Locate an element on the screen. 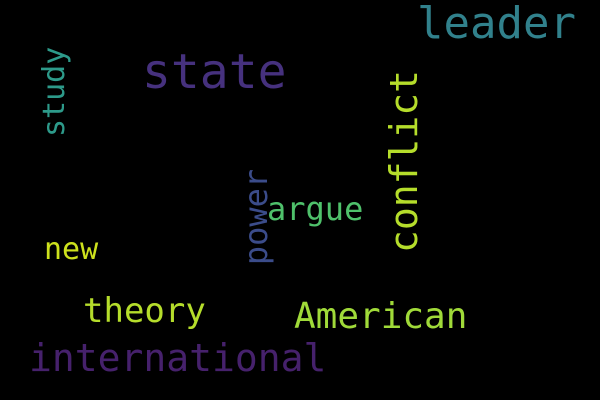 This screenshot has height=400, width=600. word-leader: leader is located at coordinates (496, 24).